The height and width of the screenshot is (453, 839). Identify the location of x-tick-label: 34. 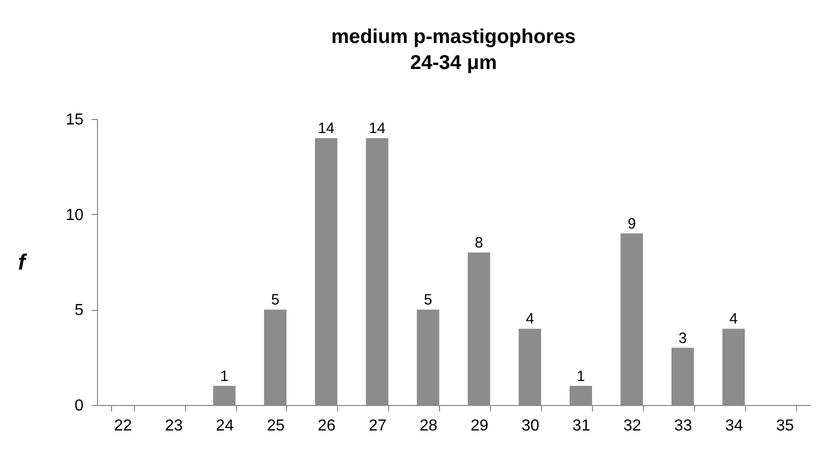
(734, 426).